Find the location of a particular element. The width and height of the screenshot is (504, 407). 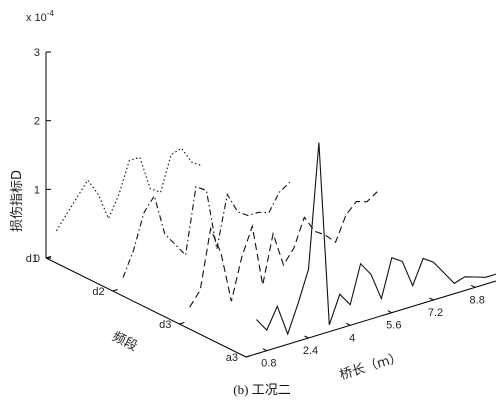

series-line-d3 is located at coordinates (283, 249).